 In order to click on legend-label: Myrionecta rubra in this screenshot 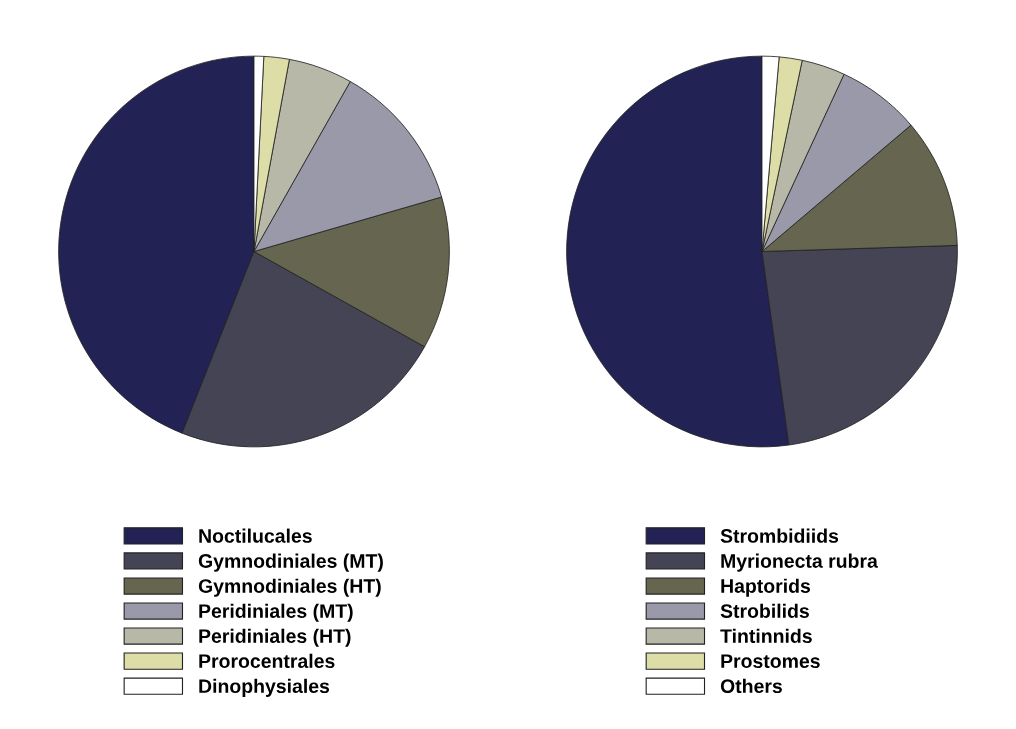, I will do `click(799, 562)`.